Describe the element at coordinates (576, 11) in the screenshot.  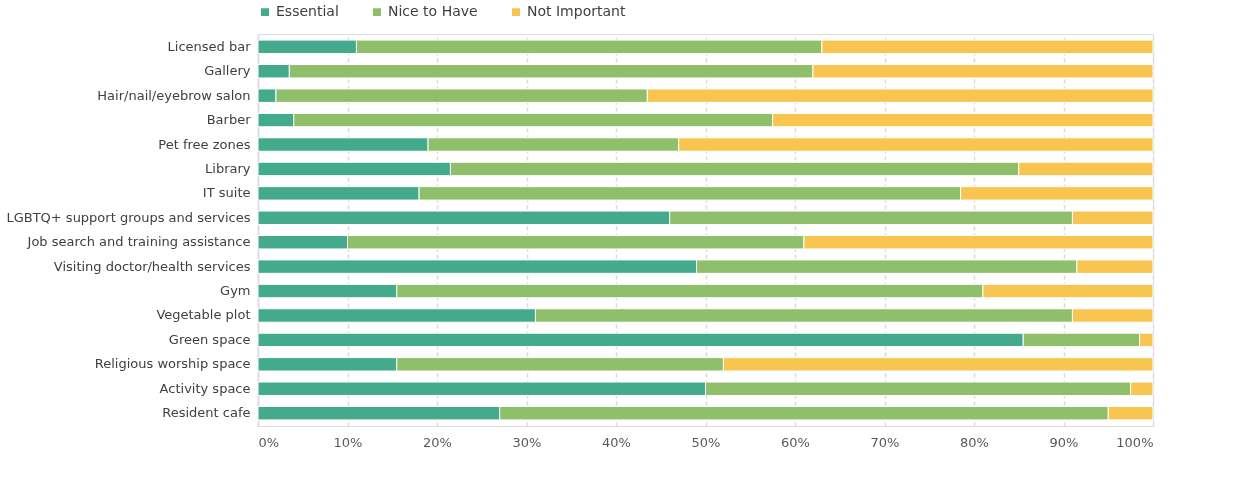
I see `legend-label: Not Important` at that location.